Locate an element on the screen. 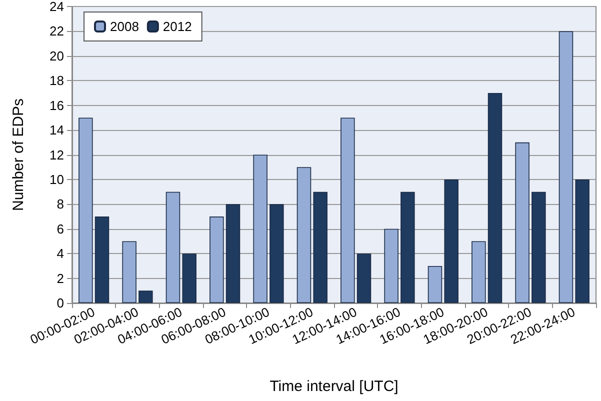 This screenshot has height=401, width=601. legend-label: 2008 is located at coordinates (124, 26).